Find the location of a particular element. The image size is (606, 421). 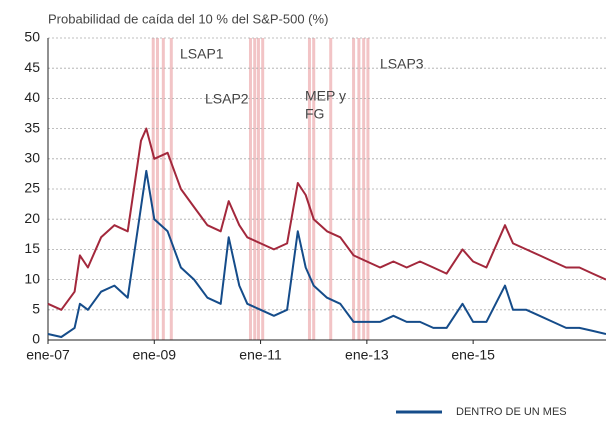

y-tick-label: 35 is located at coordinates (32, 127).